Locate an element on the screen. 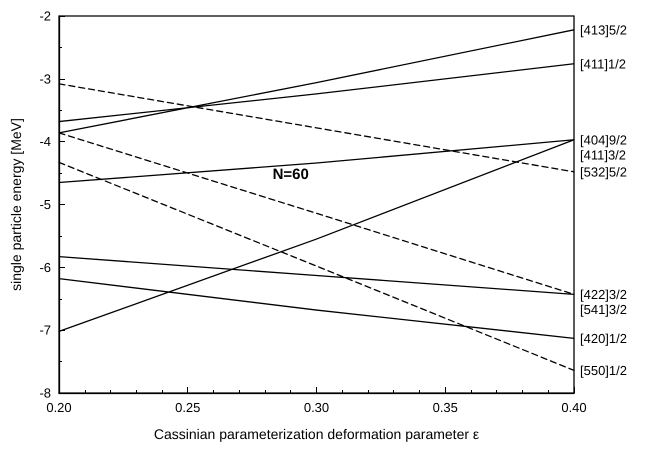 This screenshot has height=451, width=649. y-tick-label: -6 is located at coordinates (45, 267).